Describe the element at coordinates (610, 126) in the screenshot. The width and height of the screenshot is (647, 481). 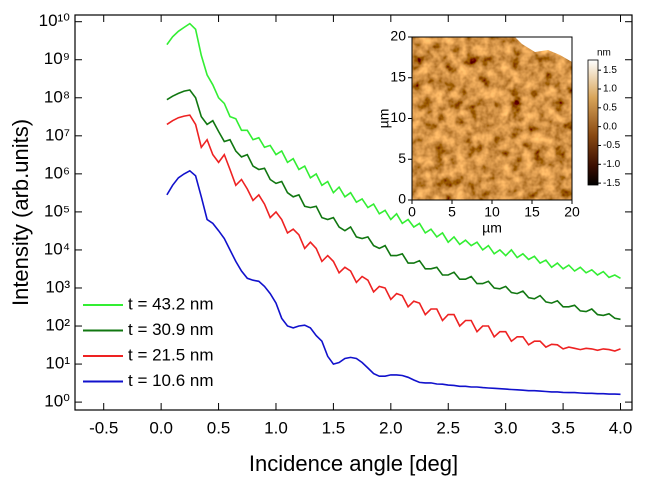
I see `colorbar-tick-label: 0.0` at that location.